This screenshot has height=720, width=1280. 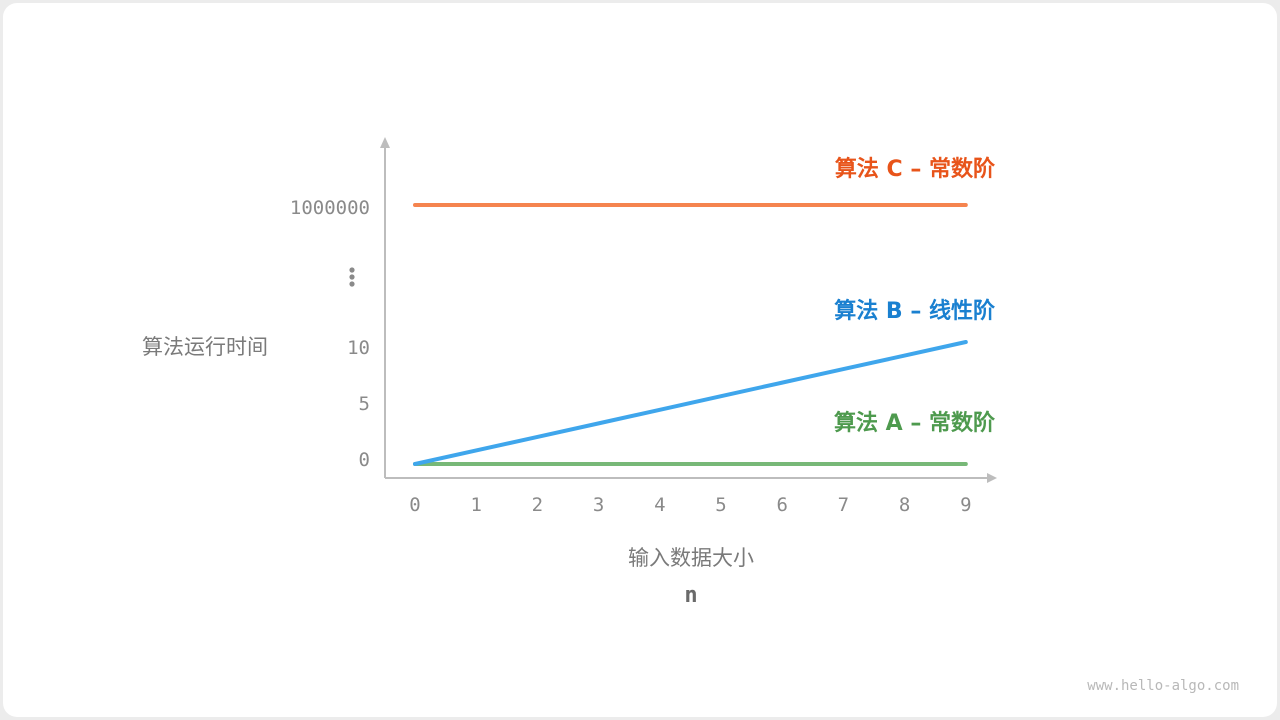 What do you see at coordinates (915, 169) in the screenshot?
I see `series-label-c: 算法 C – 常数阶` at bounding box center [915, 169].